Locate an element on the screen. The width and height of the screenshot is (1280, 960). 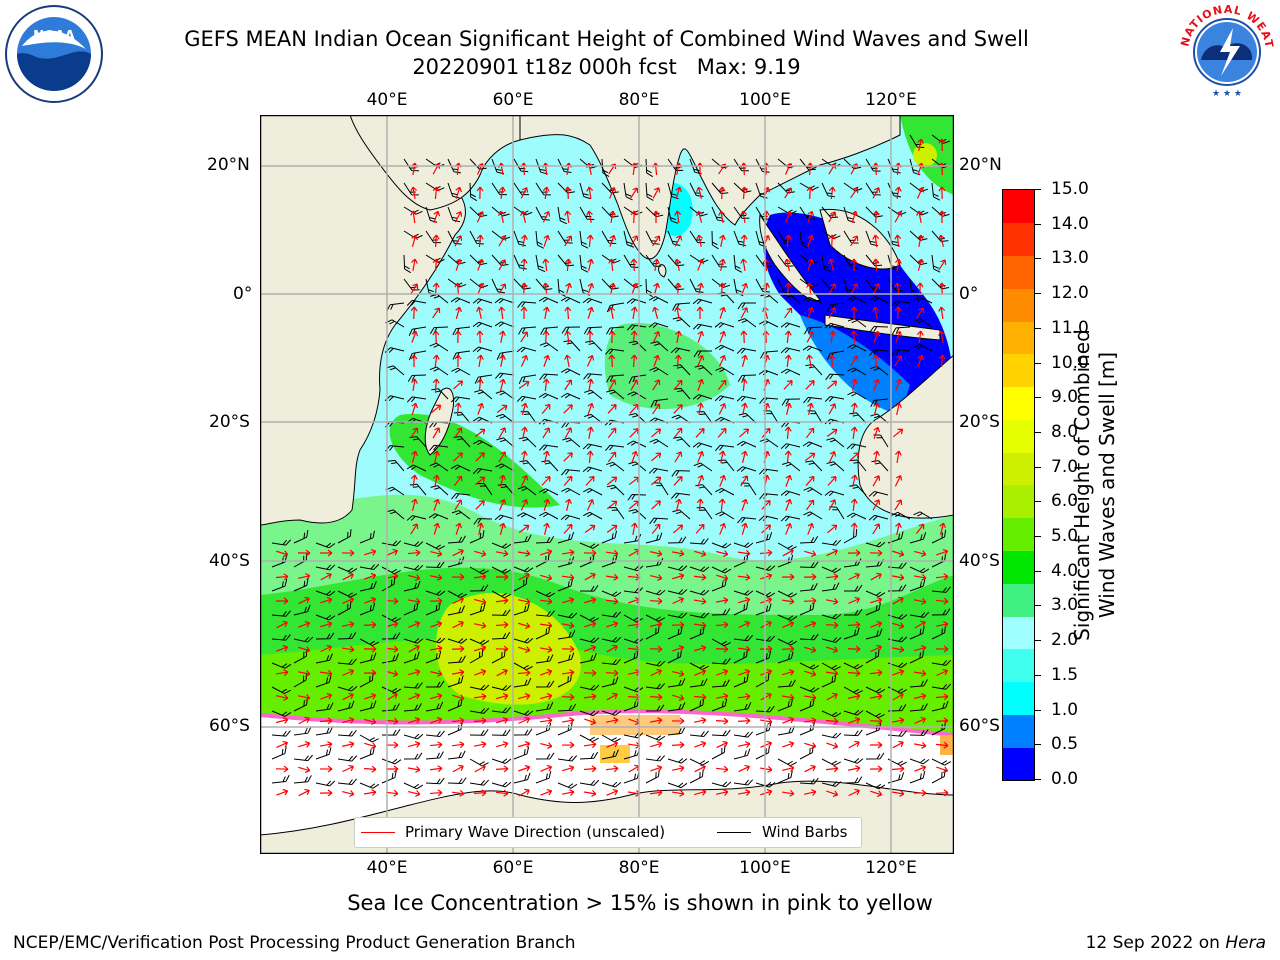
lat-label-left-20s: 20°S is located at coordinates (229, 422).